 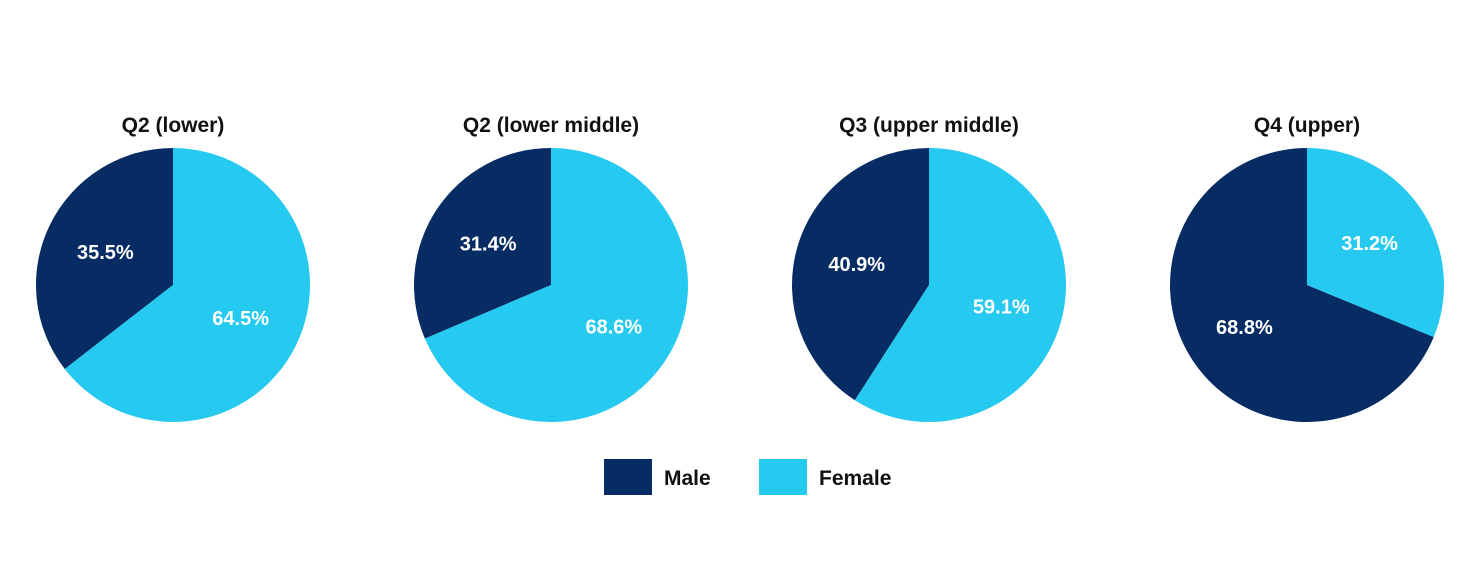 I want to click on pie-chart-3: Q3 (upper middle) 40.9% 59.1%, so click(x=929, y=268).